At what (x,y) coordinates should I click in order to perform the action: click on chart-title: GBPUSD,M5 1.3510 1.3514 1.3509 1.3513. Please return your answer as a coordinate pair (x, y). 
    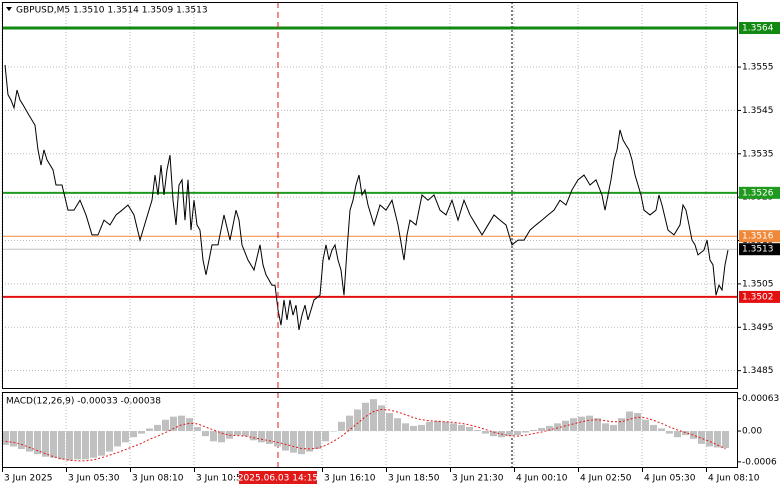
    Looking at the image, I should click on (112, 11).